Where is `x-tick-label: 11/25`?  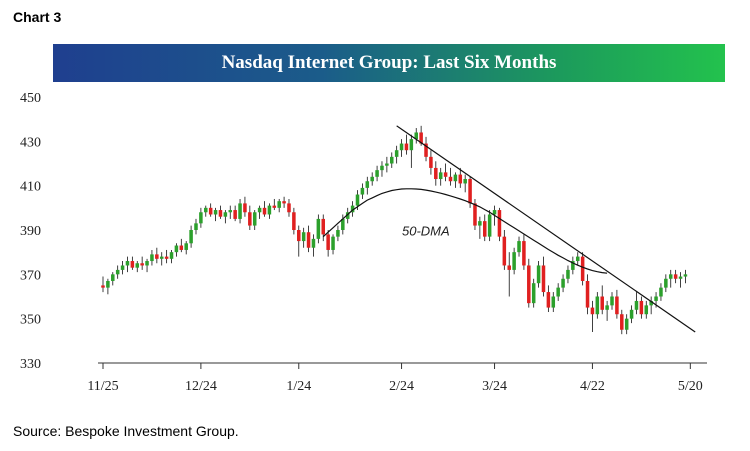
x-tick-label: 11/25 is located at coordinates (102, 386).